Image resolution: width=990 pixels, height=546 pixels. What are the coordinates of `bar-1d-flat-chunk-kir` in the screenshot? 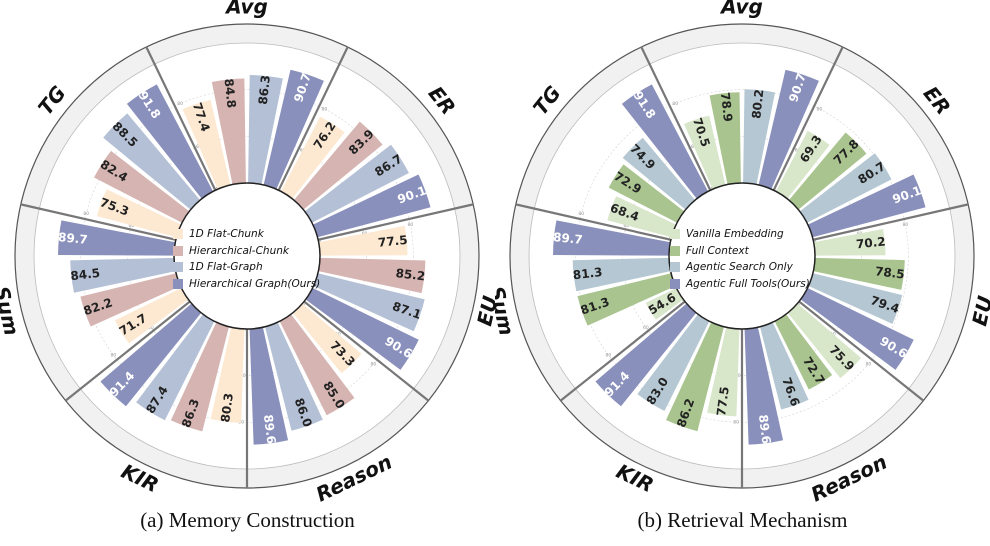 It's located at (227, 375).